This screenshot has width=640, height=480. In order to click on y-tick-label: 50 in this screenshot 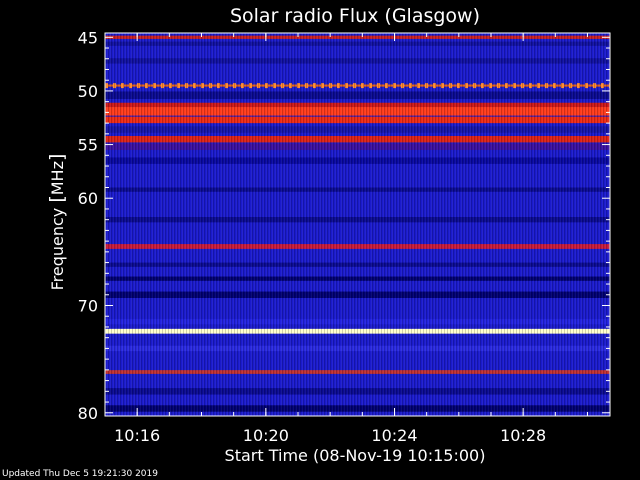, I will do `click(88, 91)`.